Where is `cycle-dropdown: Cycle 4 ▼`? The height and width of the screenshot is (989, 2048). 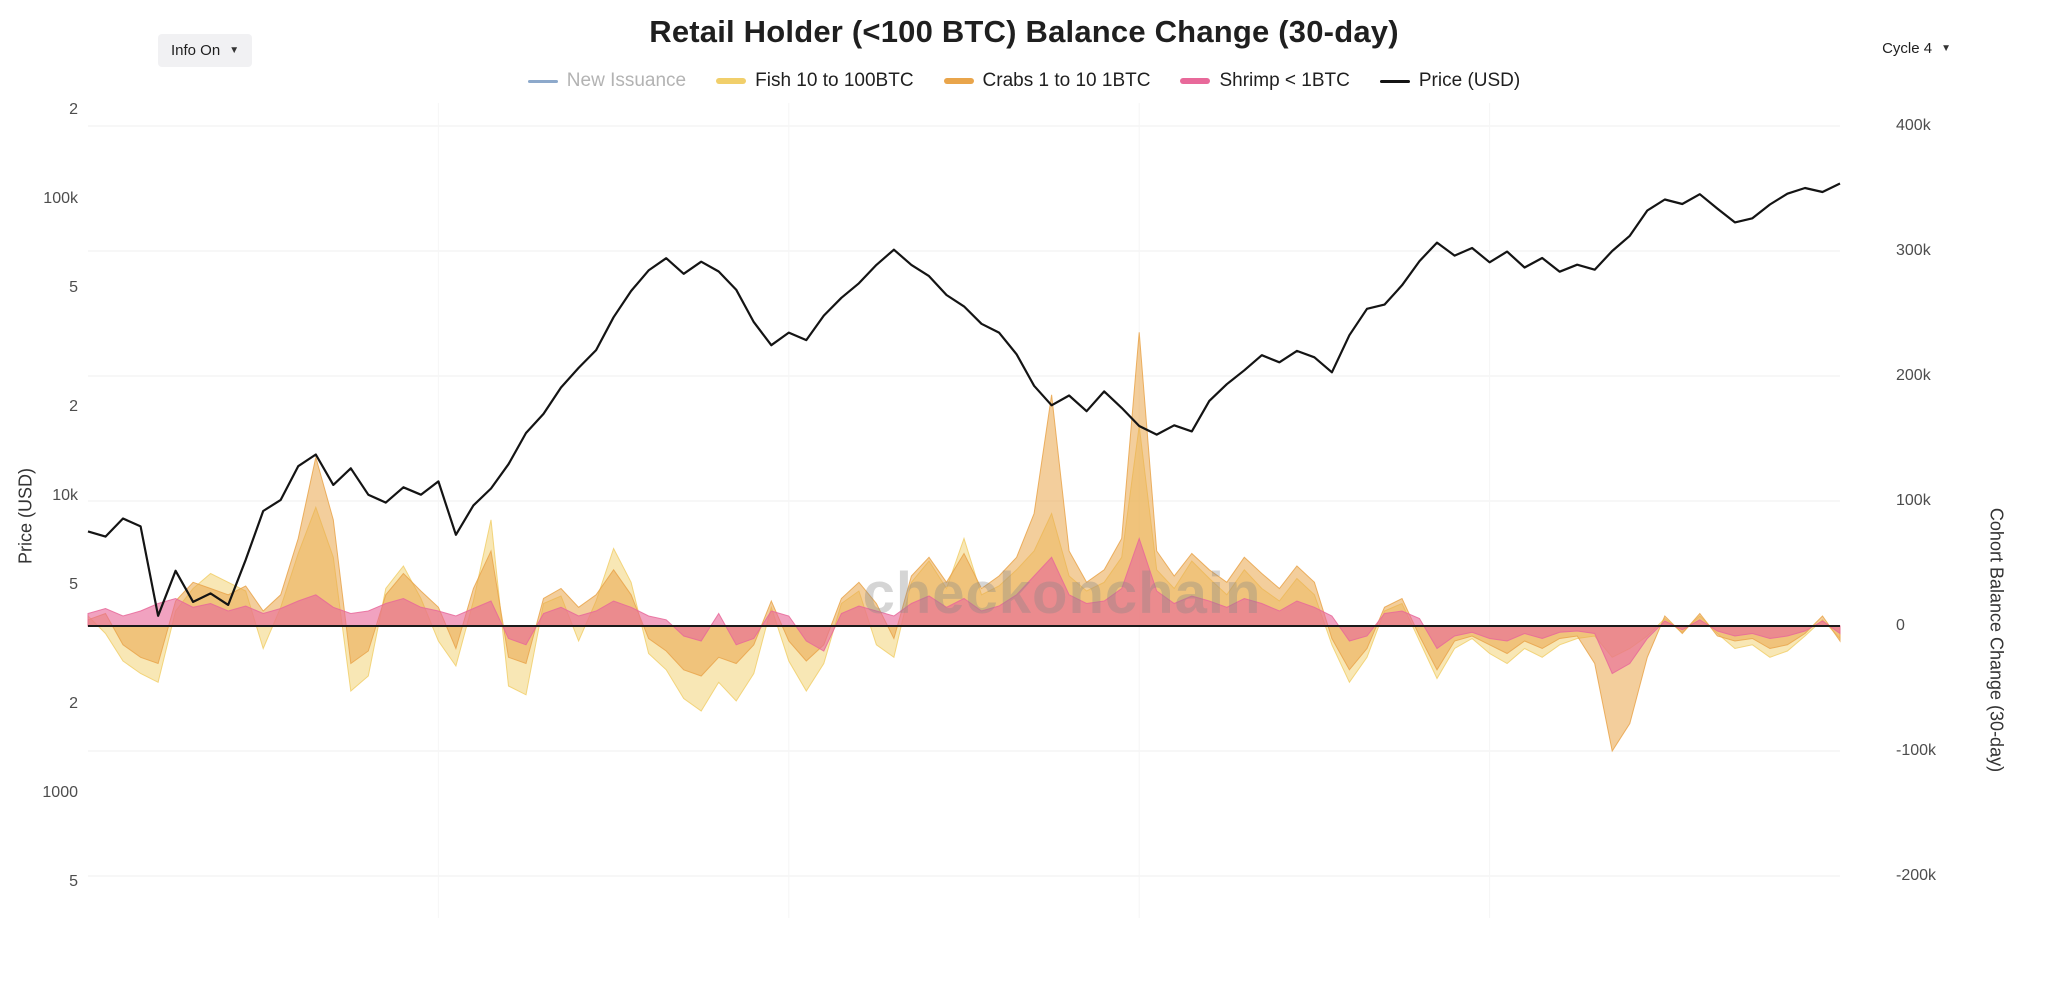
cycle-dropdown: Cycle 4 ▼ is located at coordinates (1916, 48).